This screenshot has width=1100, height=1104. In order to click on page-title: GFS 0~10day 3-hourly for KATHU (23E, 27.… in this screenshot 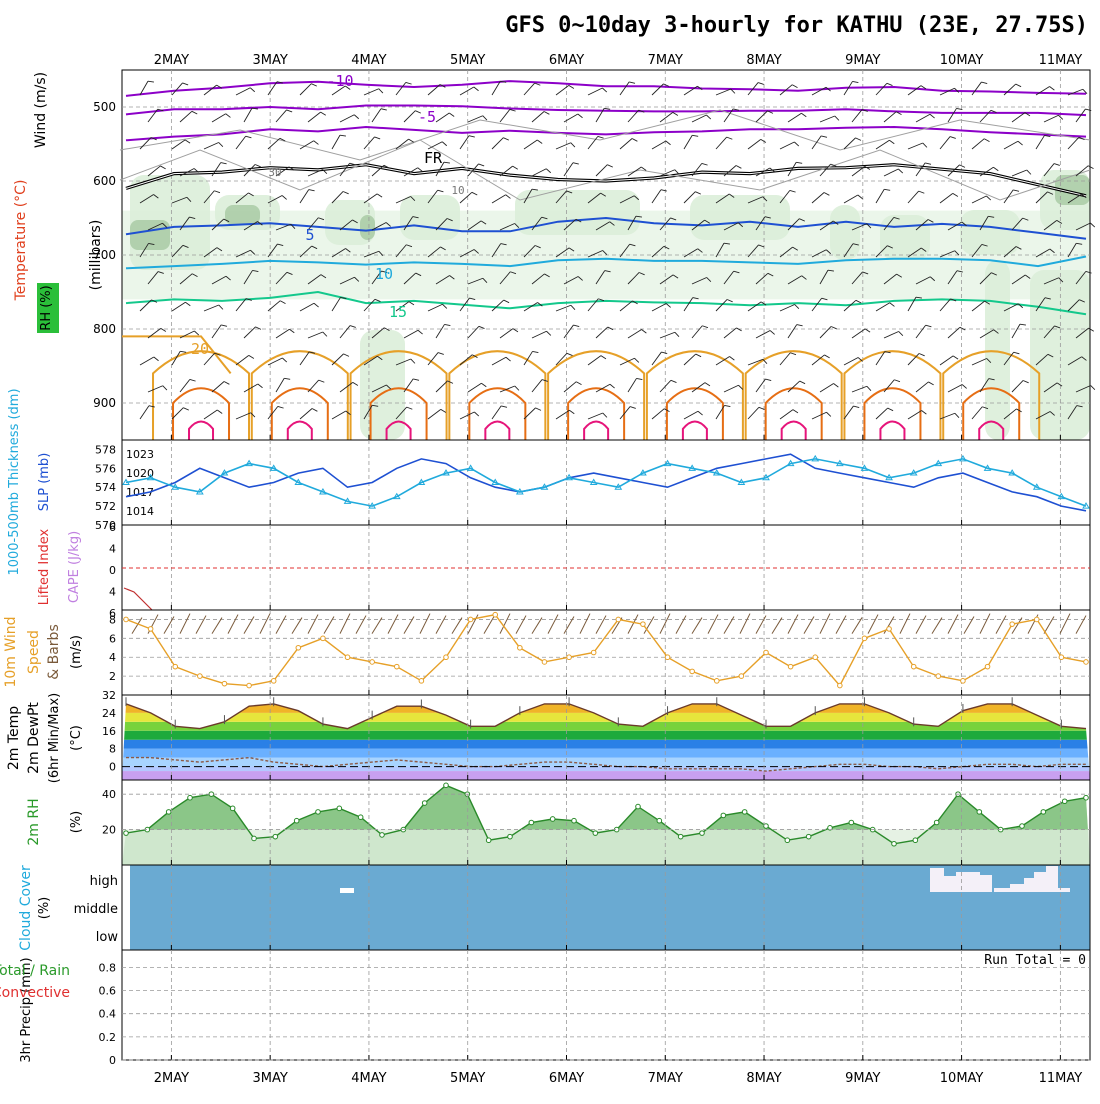, I will do `click(796, 25)`.